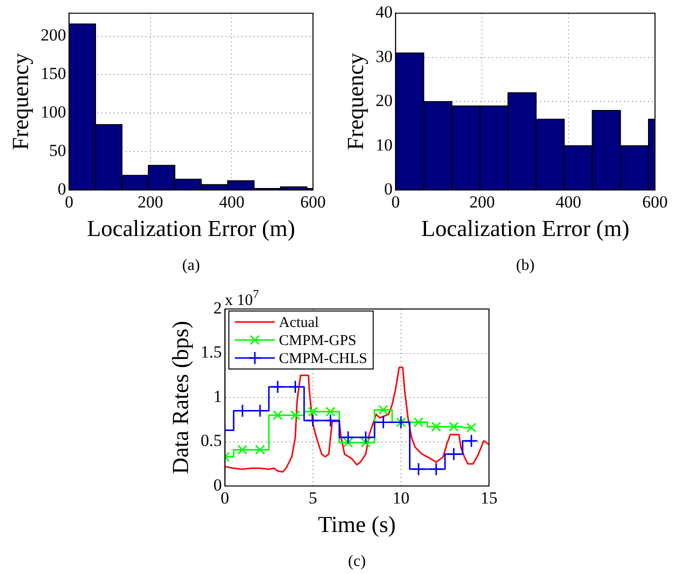  What do you see at coordinates (211, 440) in the screenshot?
I see `y-tick-label: 0.5` at bounding box center [211, 440].